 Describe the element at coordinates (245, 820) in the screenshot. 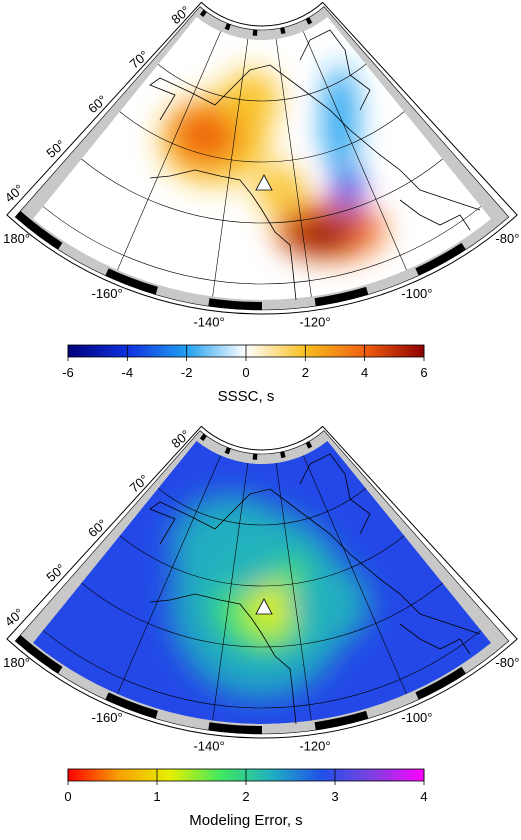

I see `colorbar-title: Modeling Error, s` at that location.